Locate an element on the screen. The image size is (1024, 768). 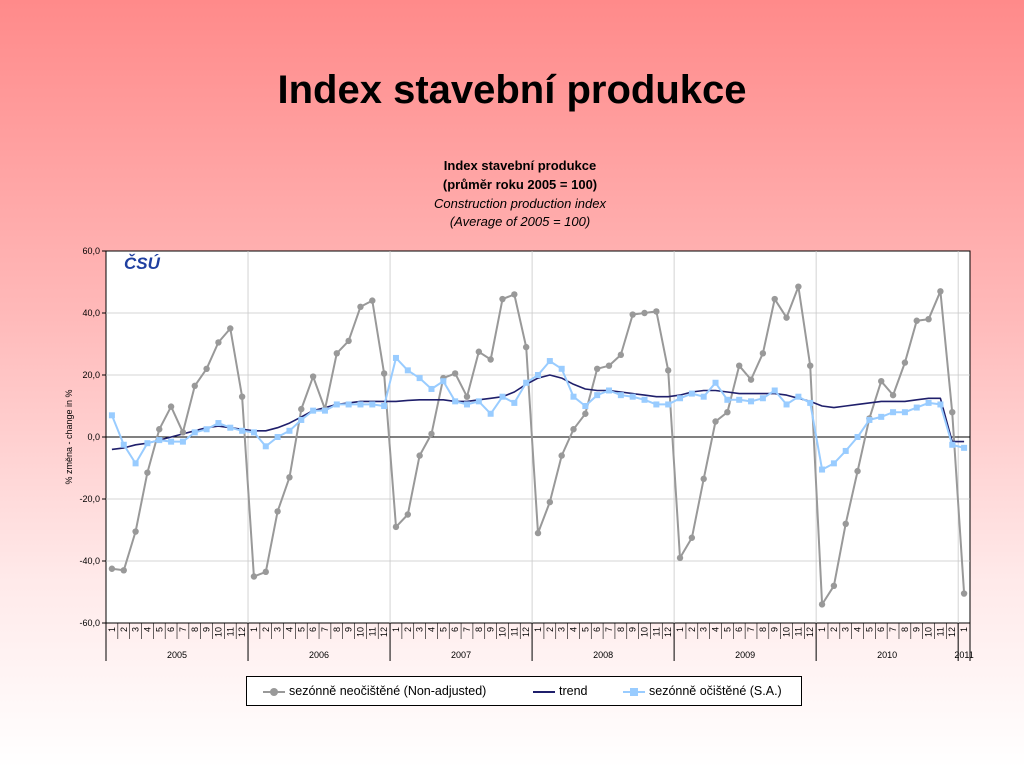
x-year-label: 2006 is located at coordinates (319, 655).